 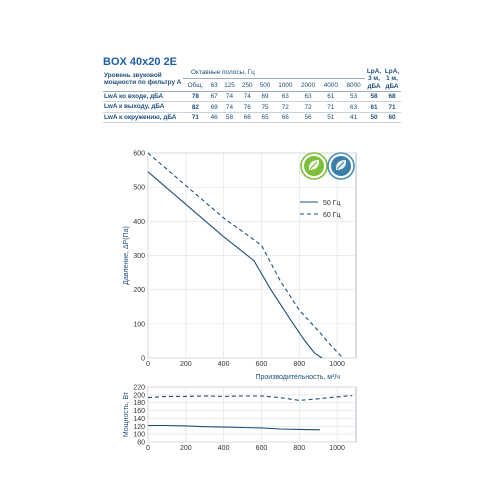 What do you see at coordinates (229, 118) in the screenshot?
I see `cell: 58` at bounding box center [229, 118].